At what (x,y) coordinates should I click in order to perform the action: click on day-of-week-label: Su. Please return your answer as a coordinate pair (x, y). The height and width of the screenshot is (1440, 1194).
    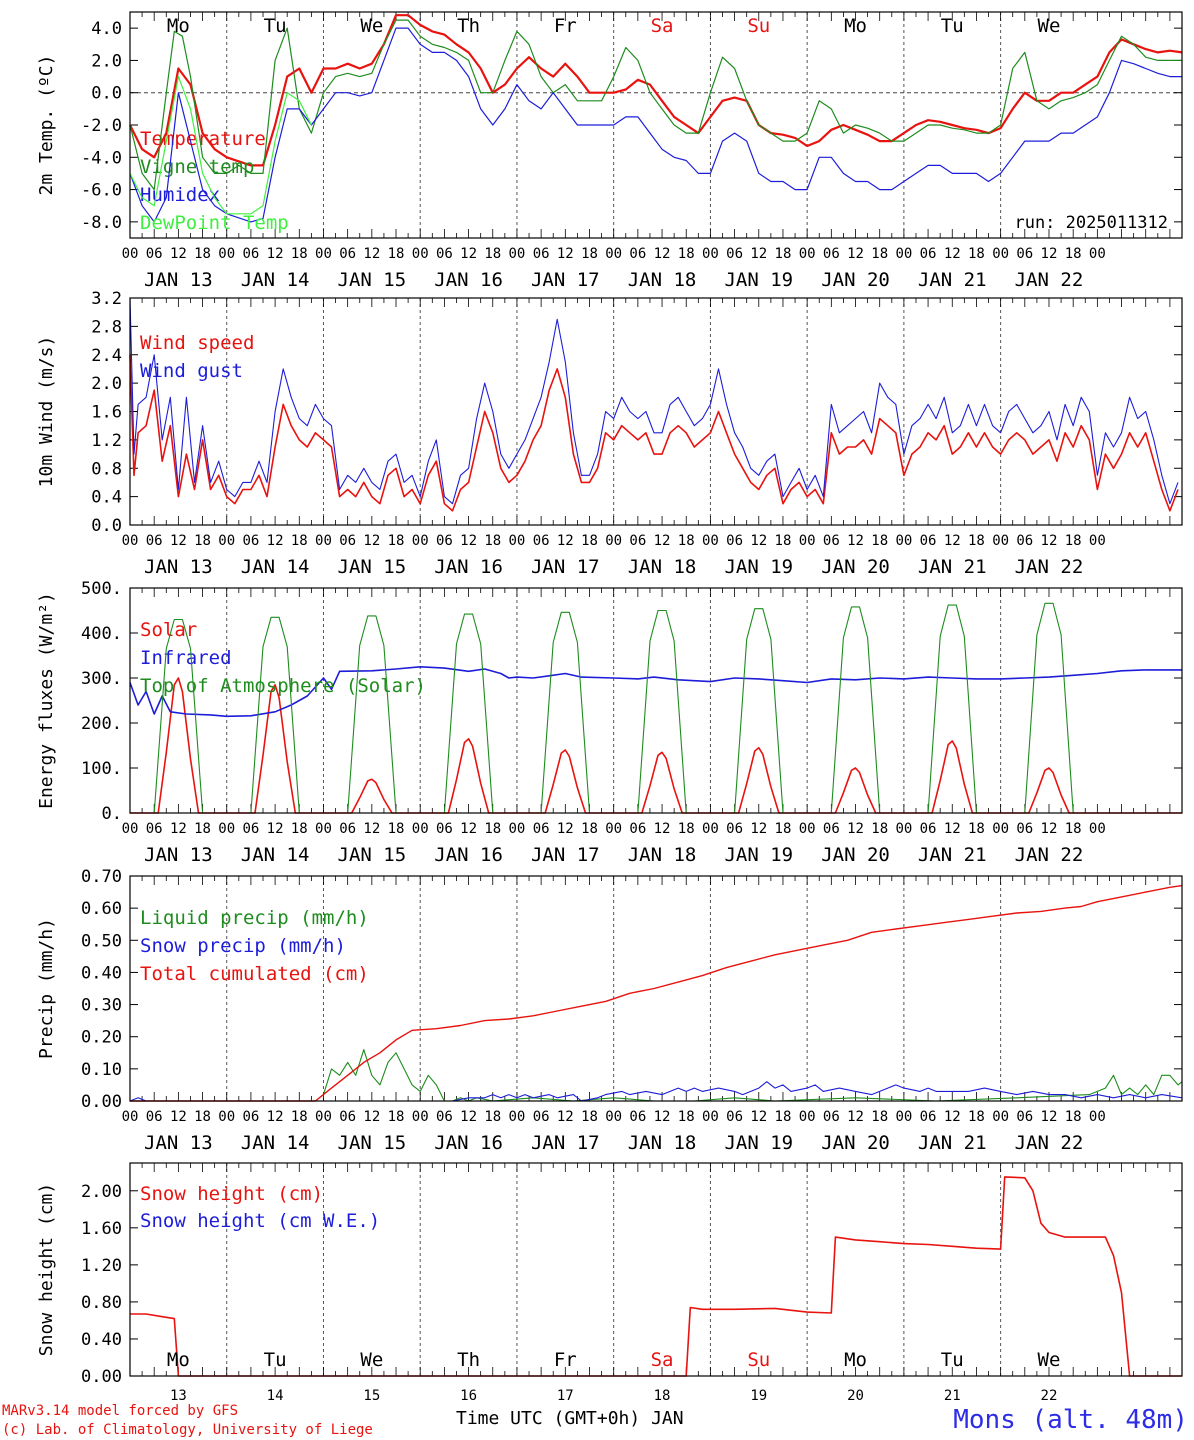
    Looking at the image, I should click on (758, 1360).